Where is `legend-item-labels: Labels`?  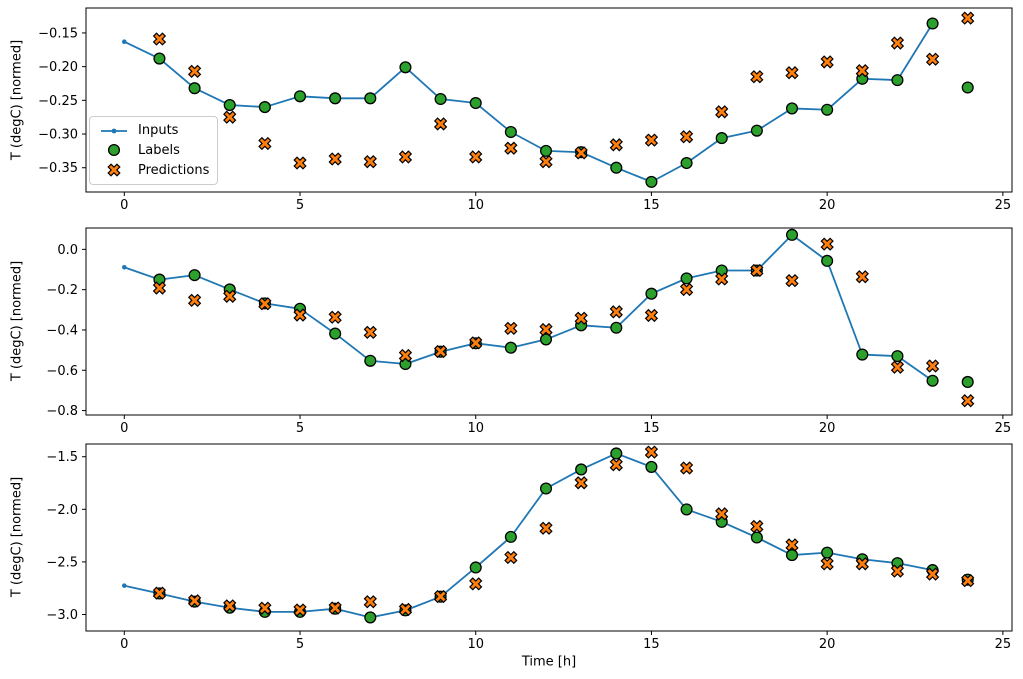
legend-item-labels: Labels is located at coordinates (153, 150).